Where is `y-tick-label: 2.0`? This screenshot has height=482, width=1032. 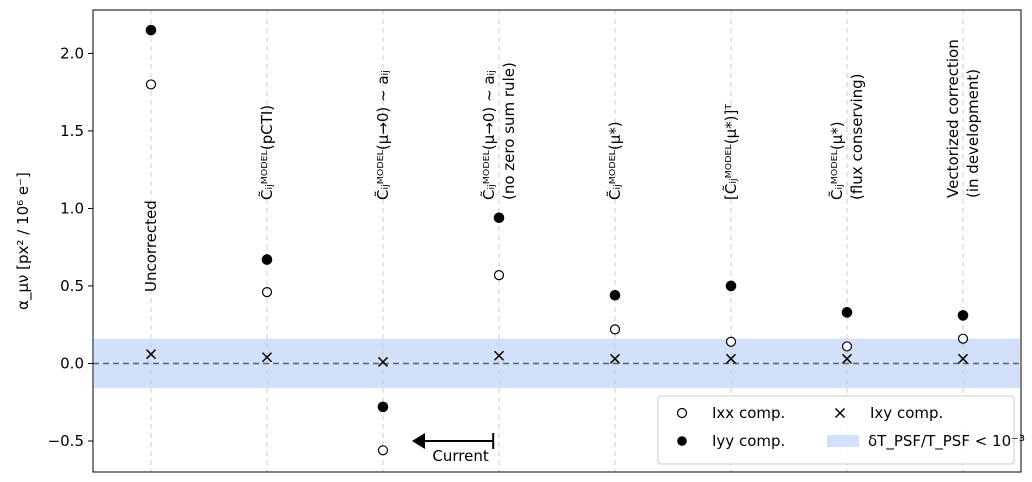
y-tick-label: 2.0 is located at coordinates (72, 53).